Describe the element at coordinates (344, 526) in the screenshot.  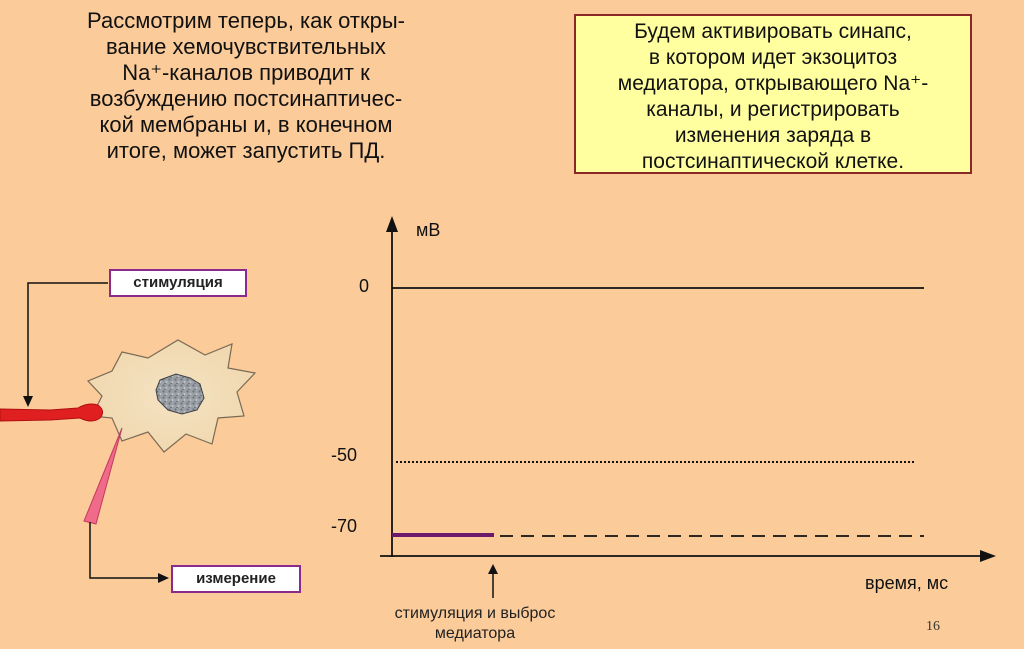
I see `tick-label-minus-70: -70` at that location.